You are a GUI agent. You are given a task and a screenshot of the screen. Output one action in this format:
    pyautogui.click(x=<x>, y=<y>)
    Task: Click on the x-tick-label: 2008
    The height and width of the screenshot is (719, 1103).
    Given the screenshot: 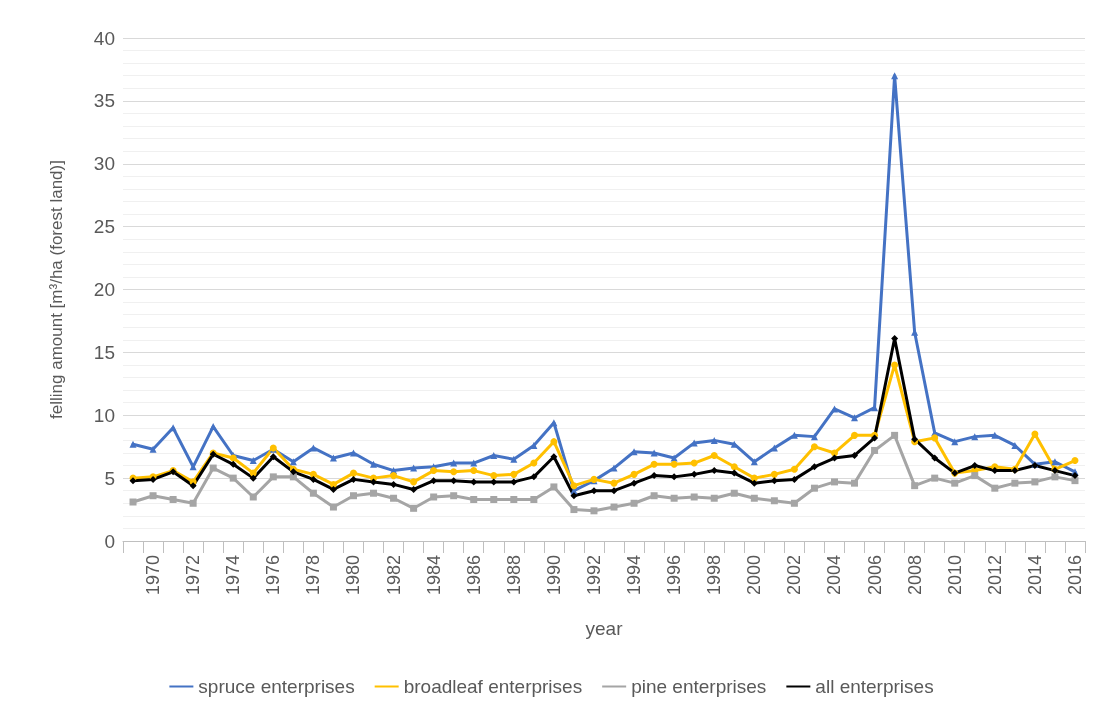 What is the action you would take?
    pyautogui.click(x=914, y=575)
    